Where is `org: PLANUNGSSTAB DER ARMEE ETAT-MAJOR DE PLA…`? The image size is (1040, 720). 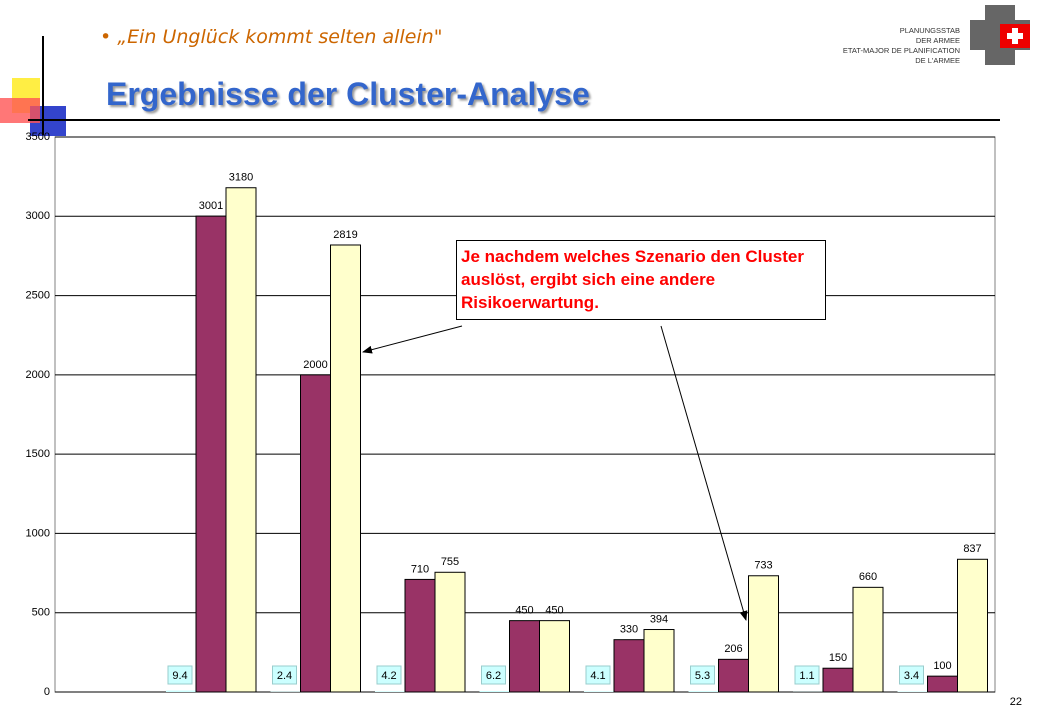 org: PLANUNGSSTAB DER ARMEE ETAT-MAJOR DE PLA… is located at coordinates (901, 46).